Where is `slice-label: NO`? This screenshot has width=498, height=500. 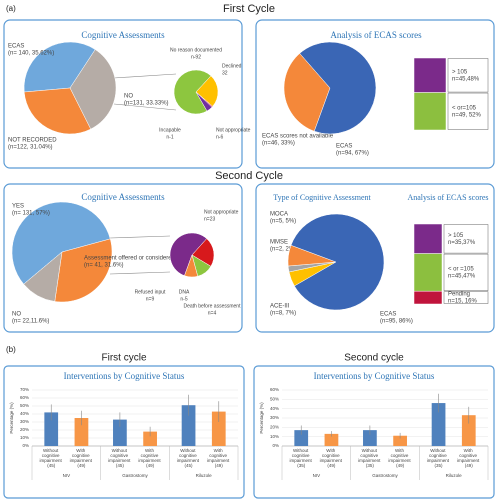
slice-label: NO is located at coordinates (16, 315).